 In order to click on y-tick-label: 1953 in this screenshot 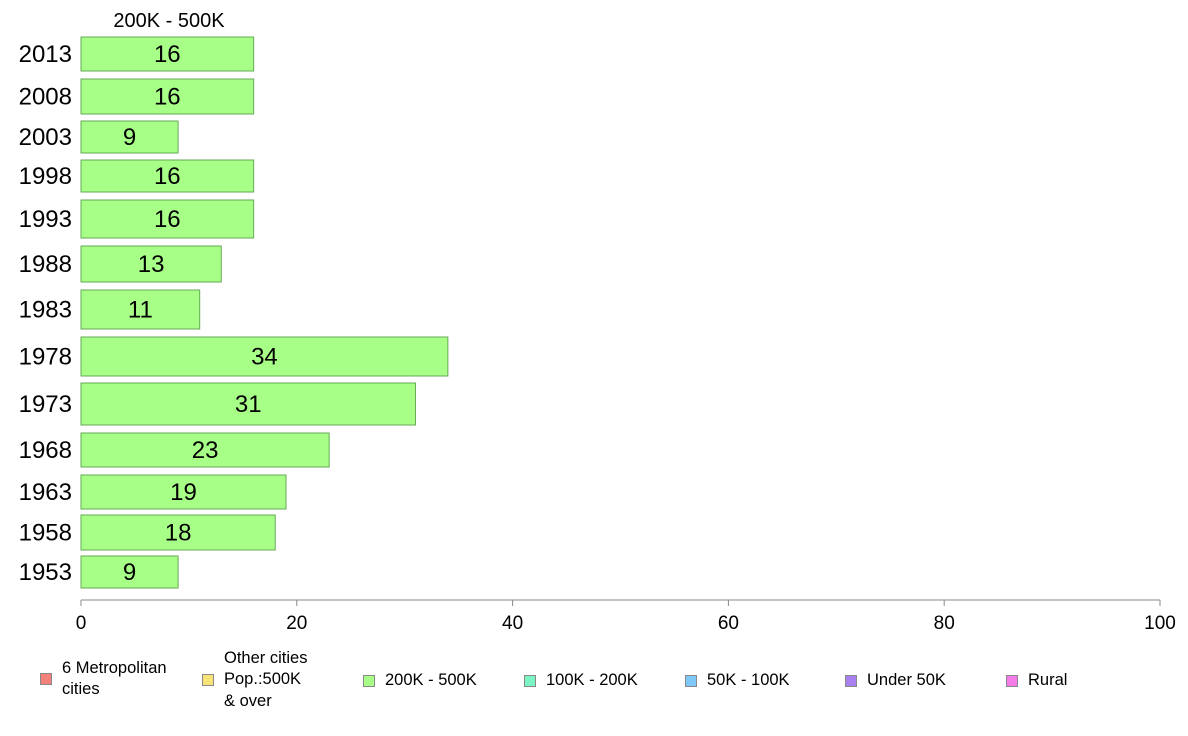, I will do `click(45, 572)`.